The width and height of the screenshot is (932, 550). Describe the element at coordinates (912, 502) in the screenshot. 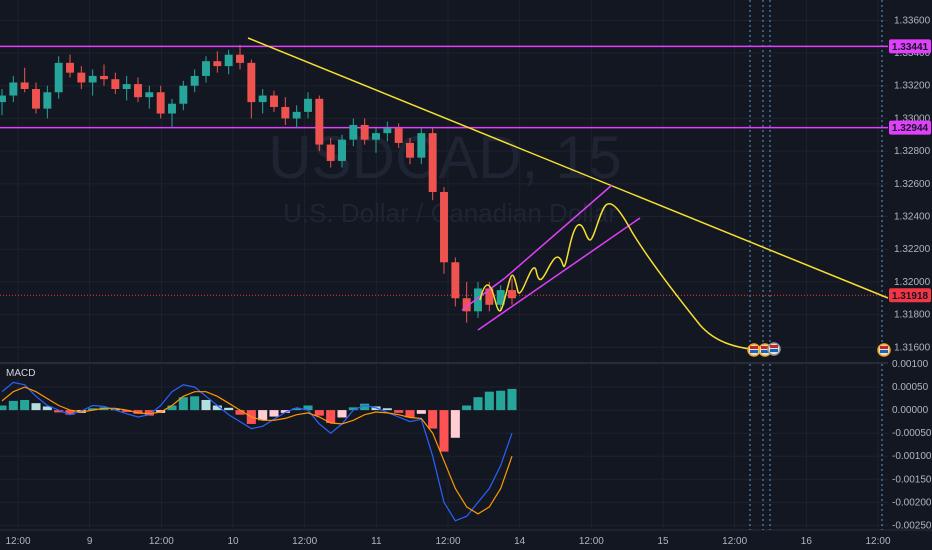

I see `macd-tick-label: -0.00200` at that location.